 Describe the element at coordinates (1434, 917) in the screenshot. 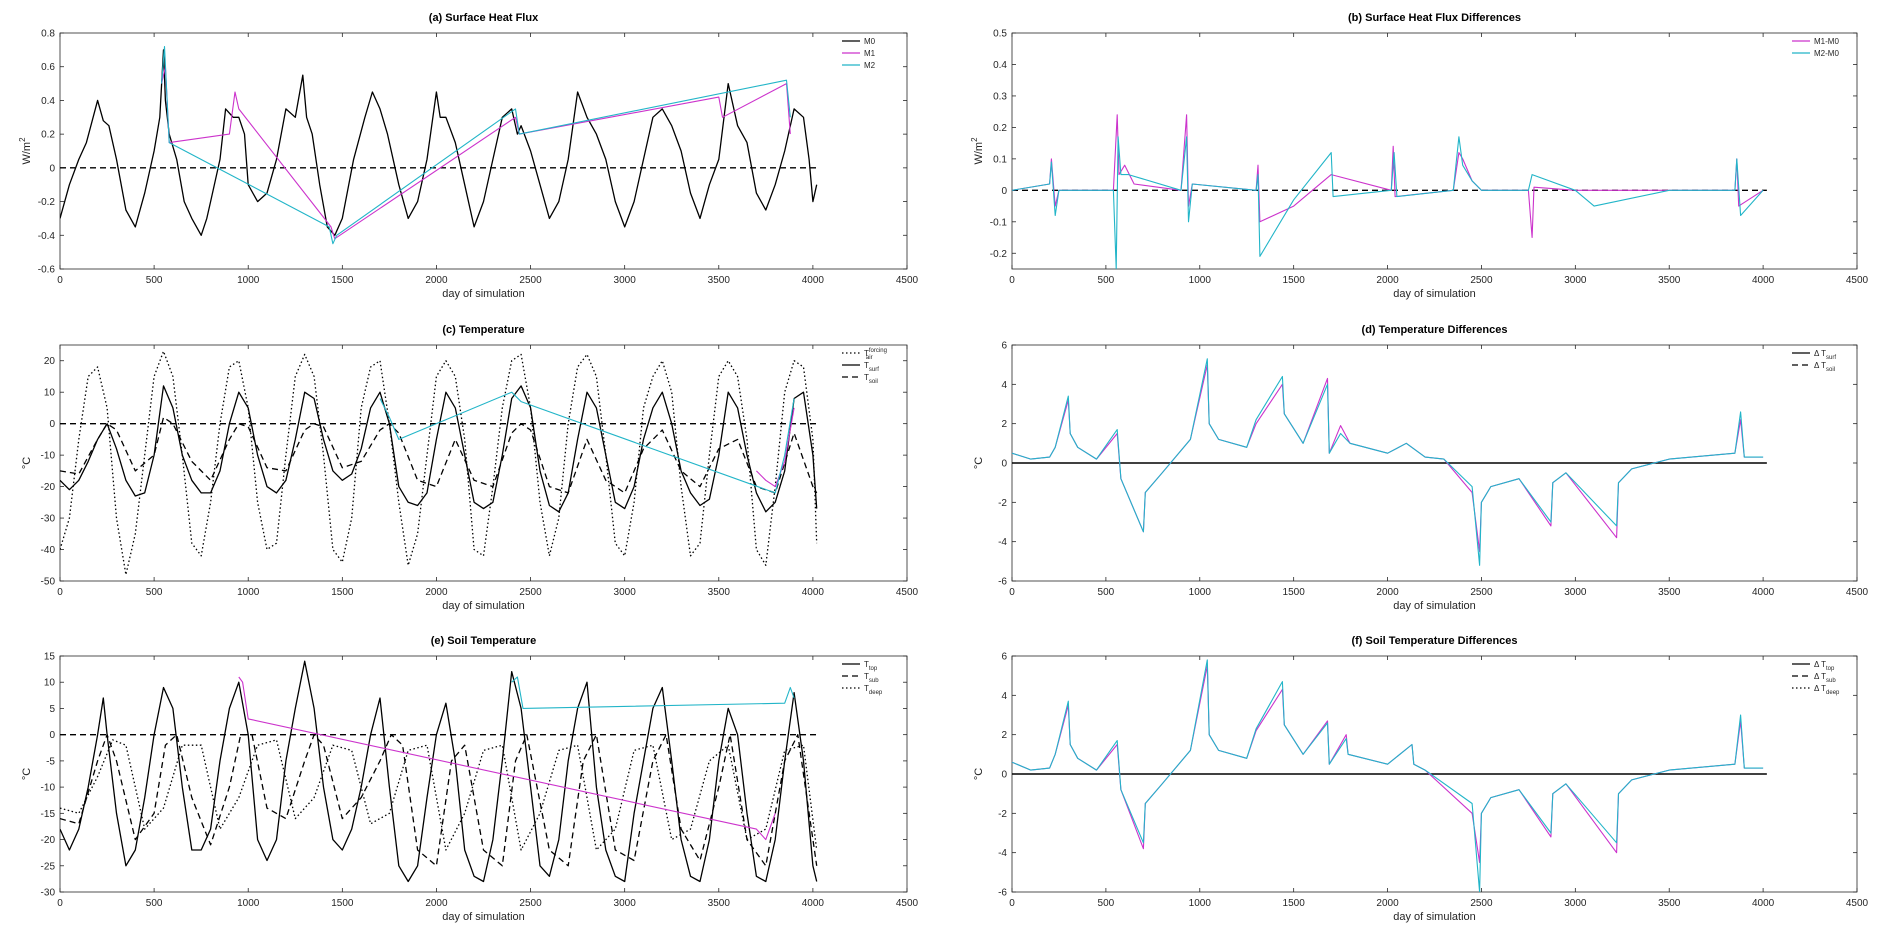

I see `x-axis-label: day of simulation` at that location.